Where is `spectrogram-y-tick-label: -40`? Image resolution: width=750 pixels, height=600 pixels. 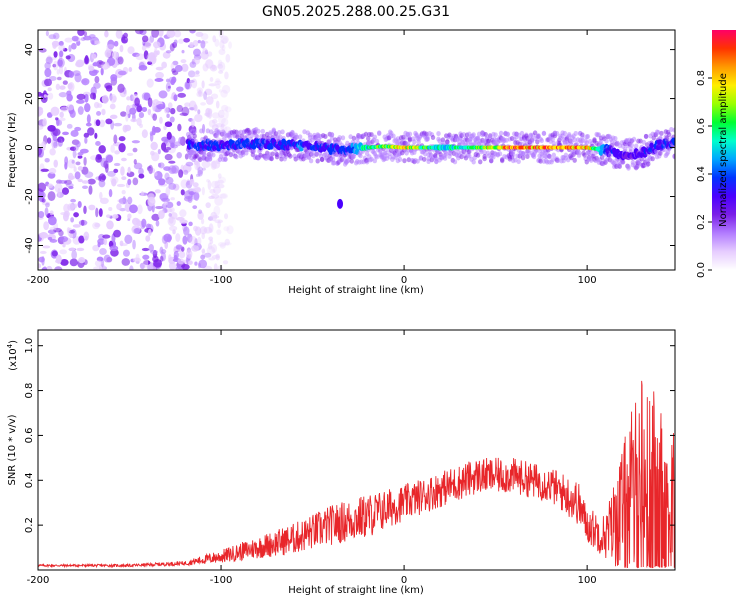
spectrogram-y-tick-label: -40 is located at coordinates (29, 245).